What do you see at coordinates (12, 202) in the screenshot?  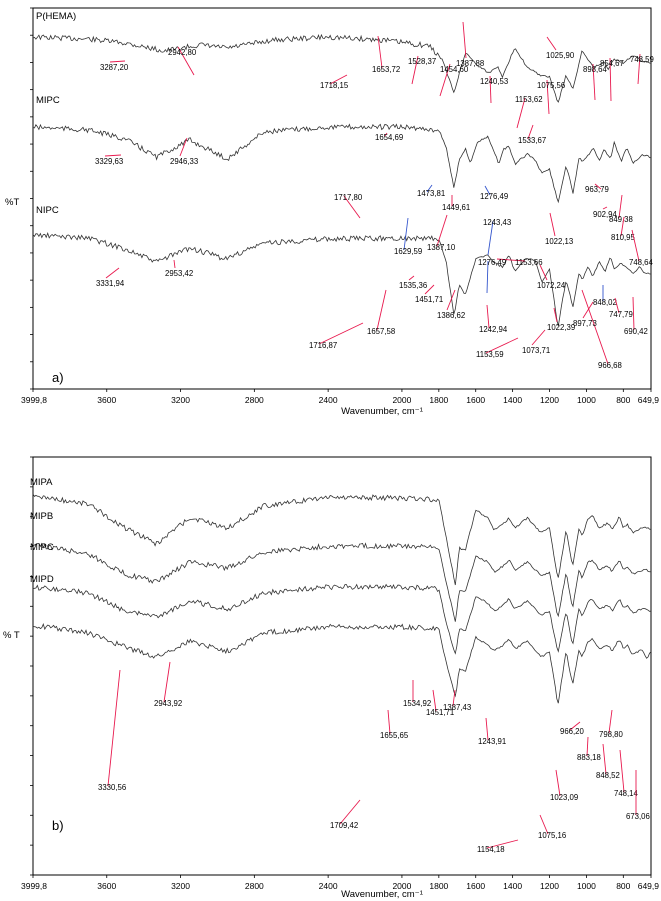 I see `y-axis-title: %T` at bounding box center [12, 202].